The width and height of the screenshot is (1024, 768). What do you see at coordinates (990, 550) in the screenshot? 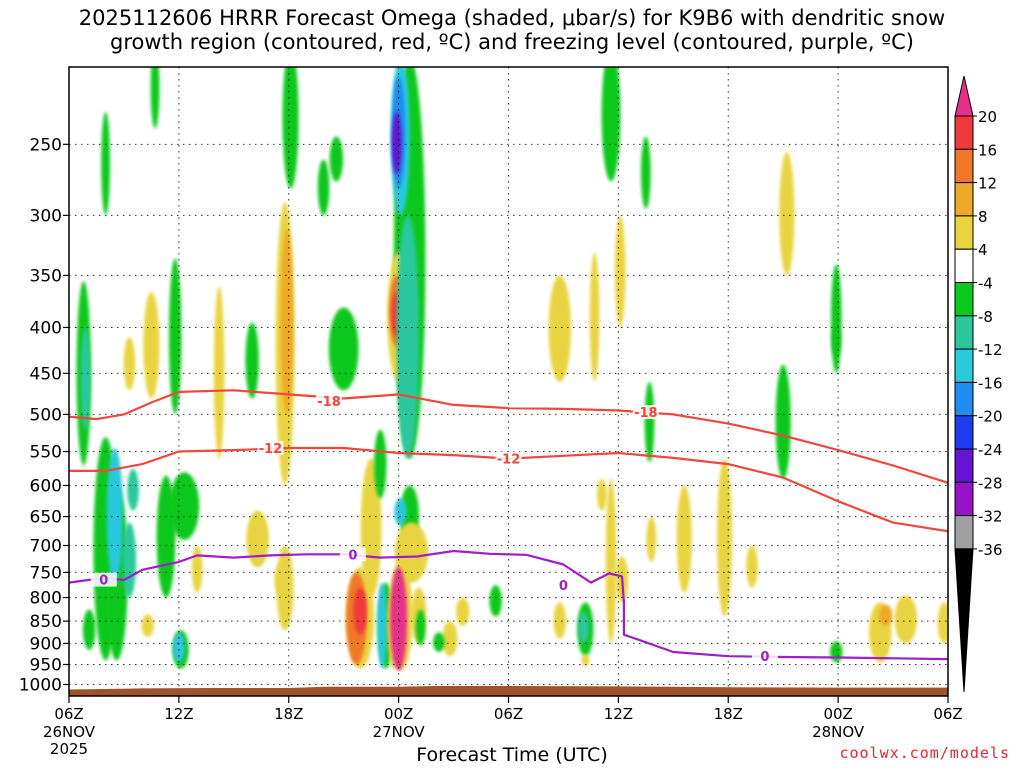
I see `colorbar-label: -36` at bounding box center [990, 550].